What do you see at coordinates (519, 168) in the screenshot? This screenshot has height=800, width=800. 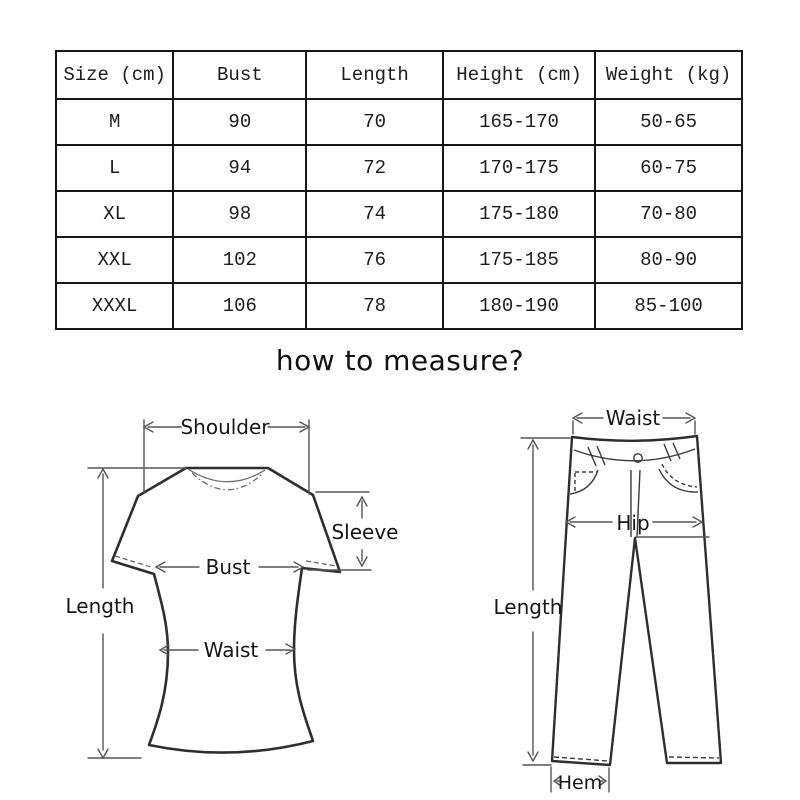 I see `height-cell: 170-175` at bounding box center [519, 168].